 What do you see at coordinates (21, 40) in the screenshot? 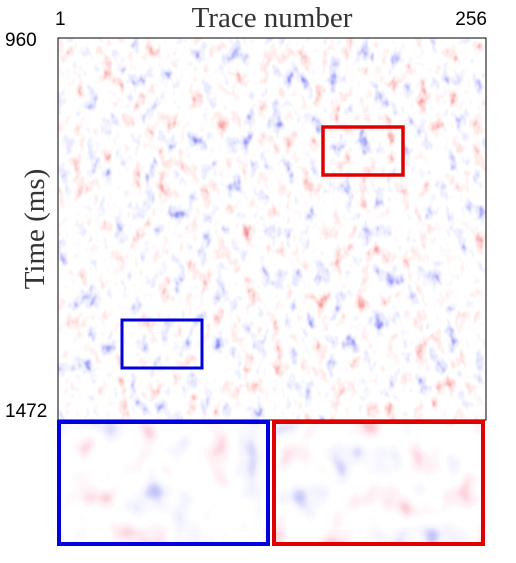
I see `y-tick-label: 960` at bounding box center [21, 40].